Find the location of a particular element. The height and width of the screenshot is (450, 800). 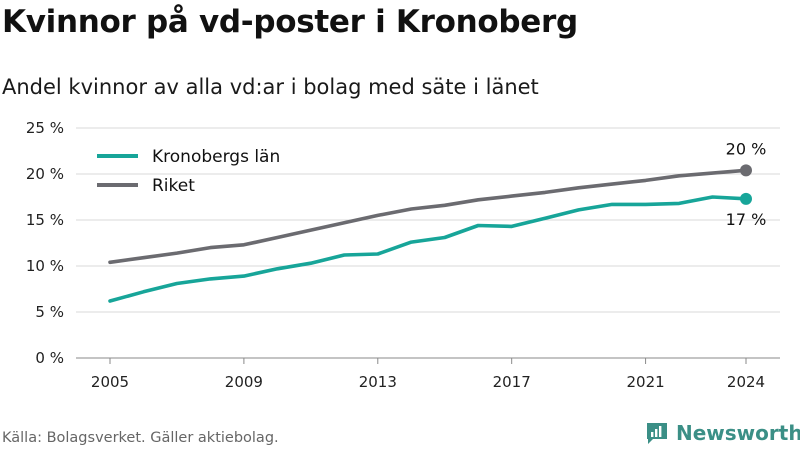

end-label-kronoberg: 17 % is located at coordinates (746, 219).